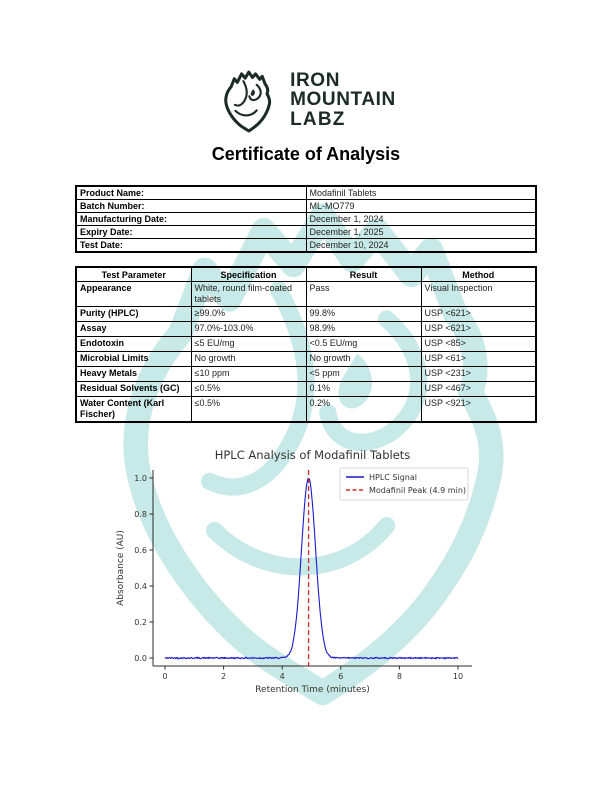  Describe the element at coordinates (421, 219) in the screenshot. I see `product-info-value: December 1, 2024` at that location.